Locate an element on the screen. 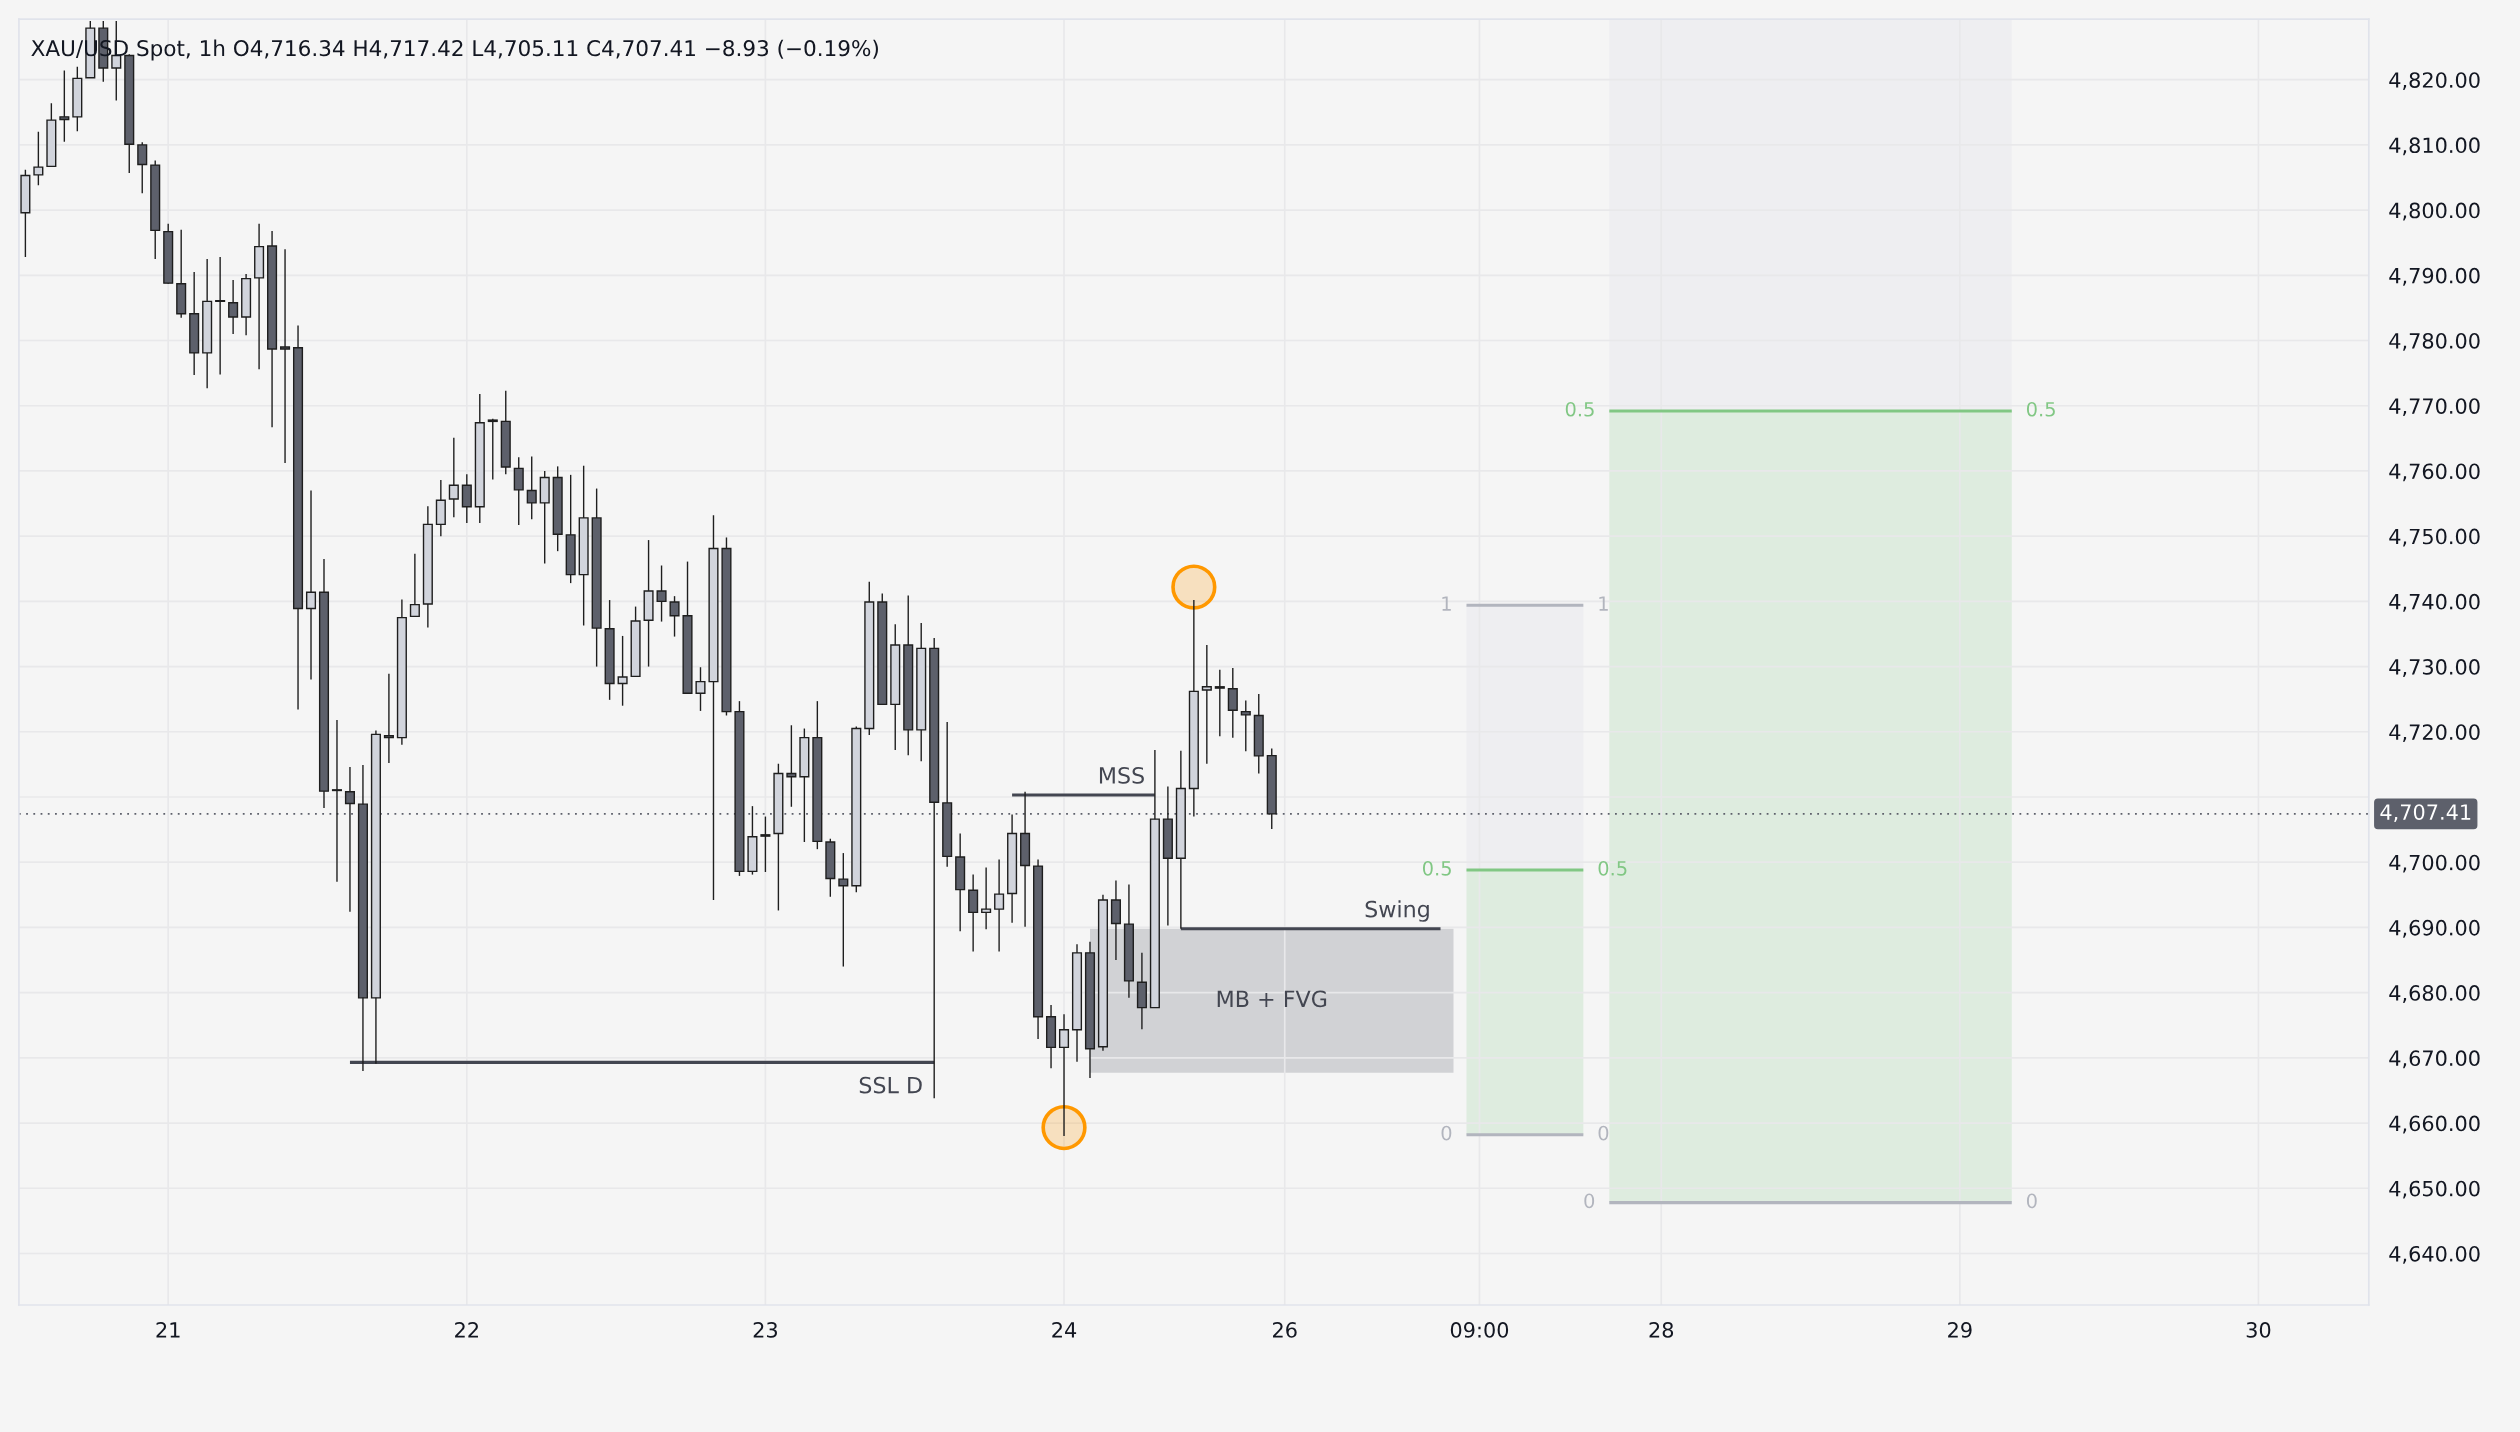 This screenshot has height=1432, width=2520. y-tick-label: 4,700.00 is located at coordinates (2434, 863).